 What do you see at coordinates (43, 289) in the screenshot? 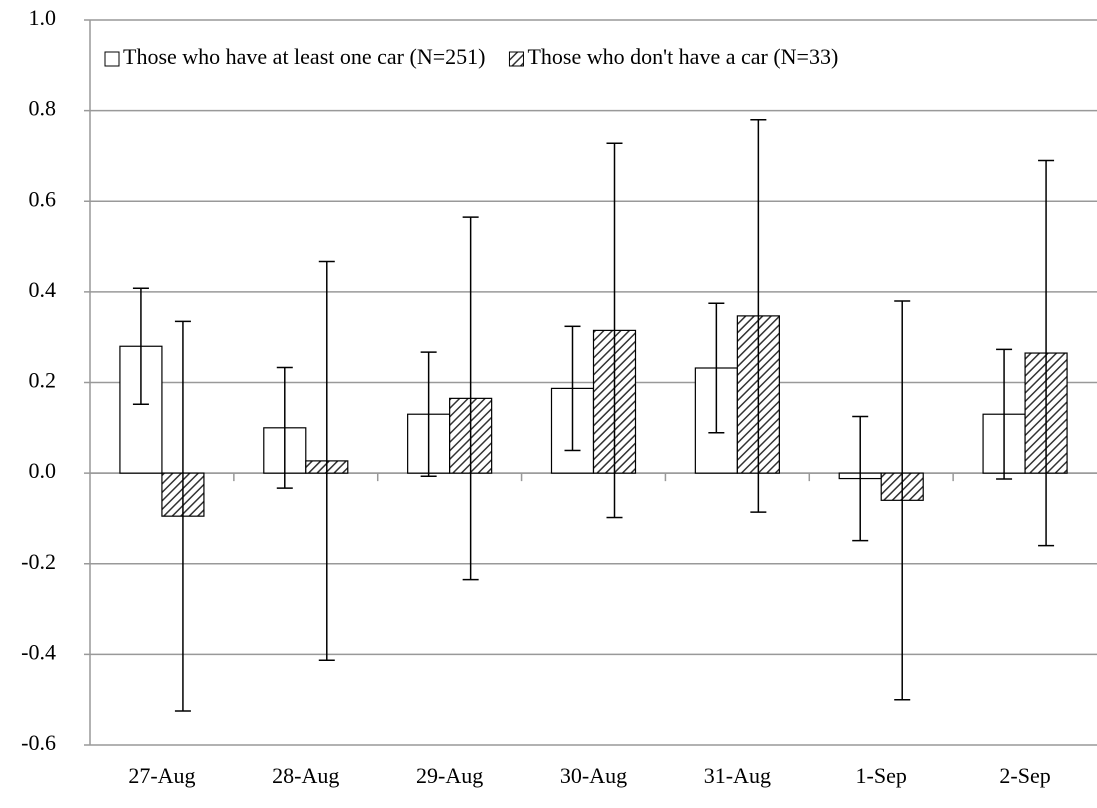
I see `y-tick-label: 0.4` at bounding box center [43, 289].